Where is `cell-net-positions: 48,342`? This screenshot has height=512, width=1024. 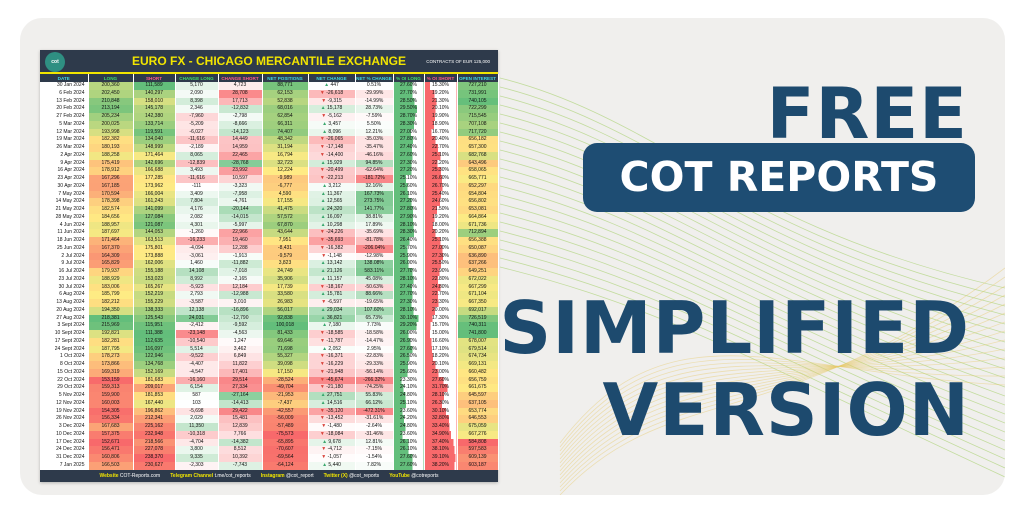 cell-net-positions: 48,342 is located at coordinates (285, 140).